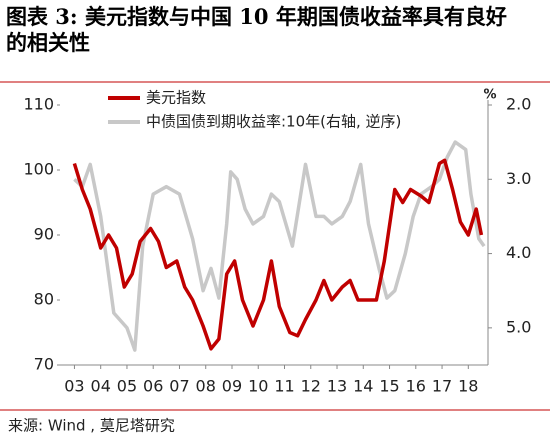 The image size is (550, 444). Describe the element at coordinates (389, 386) in the screenshot. I see `x-tick-label: 15` at that location.